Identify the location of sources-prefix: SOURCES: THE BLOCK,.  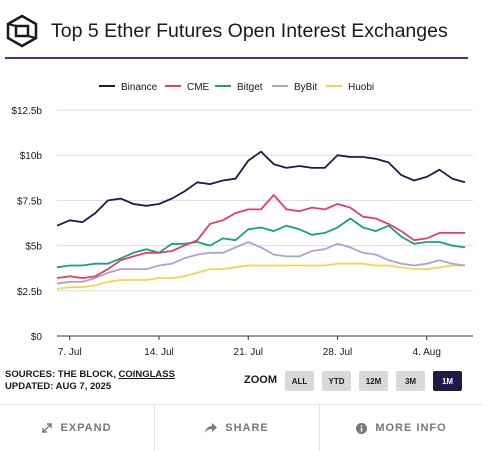
(60, 374).